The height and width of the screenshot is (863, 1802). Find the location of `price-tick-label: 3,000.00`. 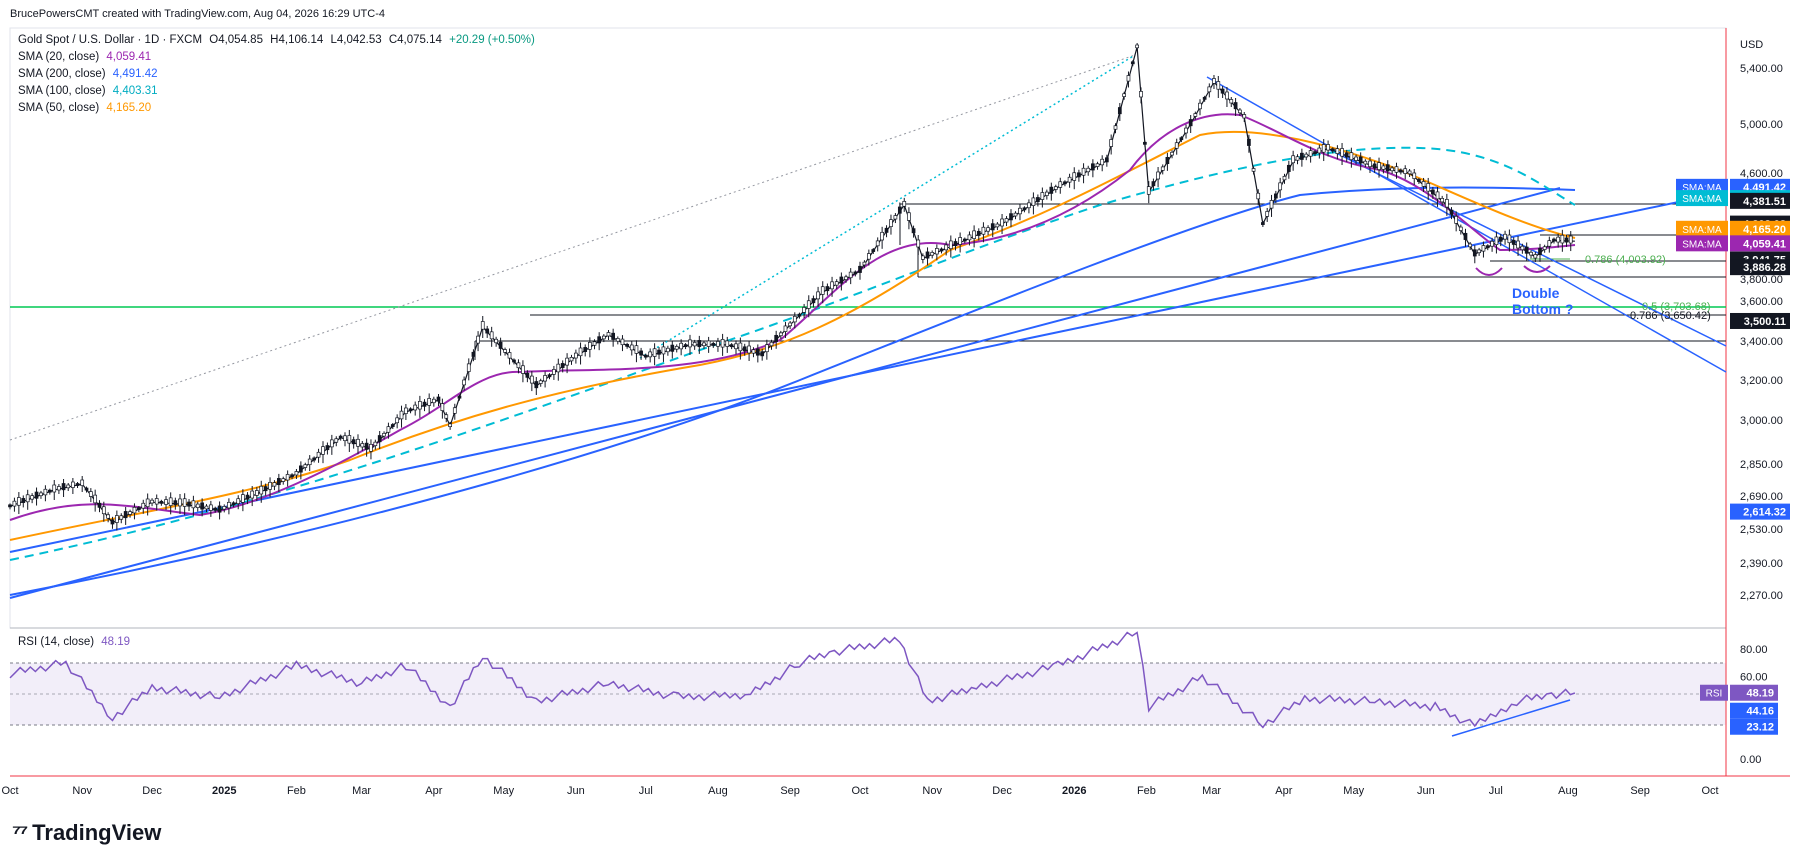

price-tick-label: 3,000.00 is located at coordinates (1761, 421).